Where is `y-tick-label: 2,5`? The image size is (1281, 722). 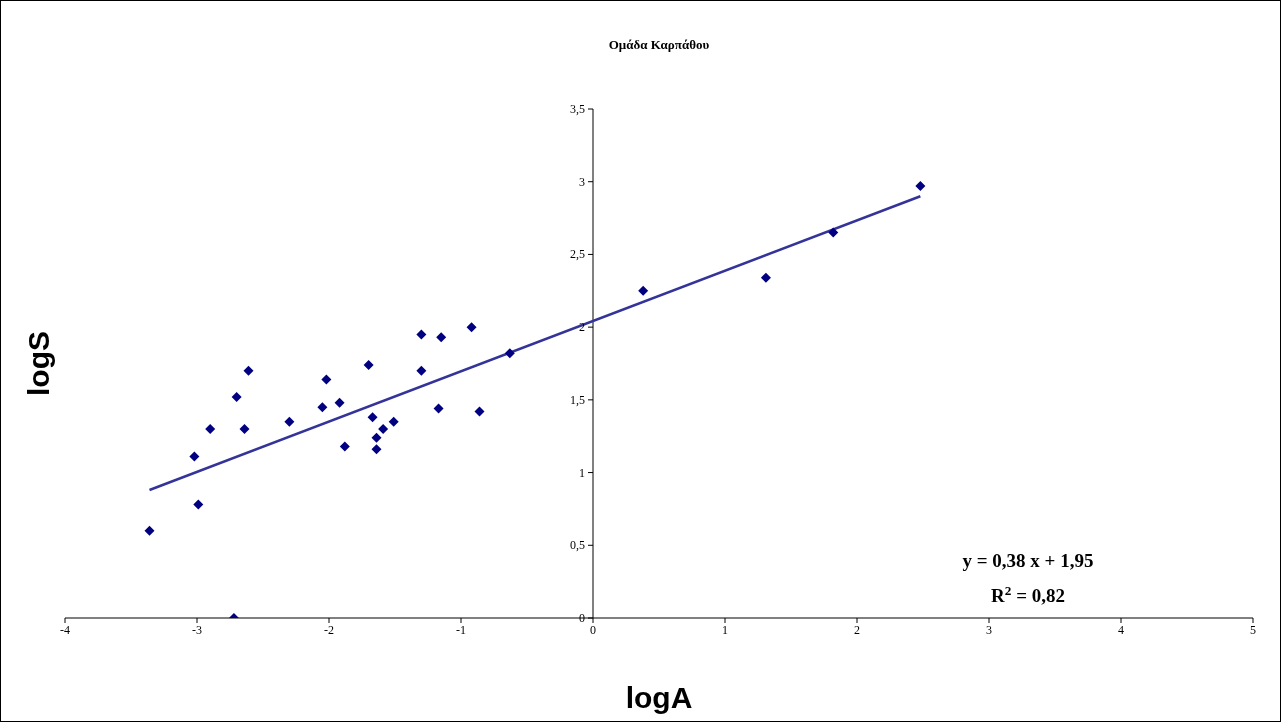
y-tick-label: 2,5 is located at coordinates (577, 254).